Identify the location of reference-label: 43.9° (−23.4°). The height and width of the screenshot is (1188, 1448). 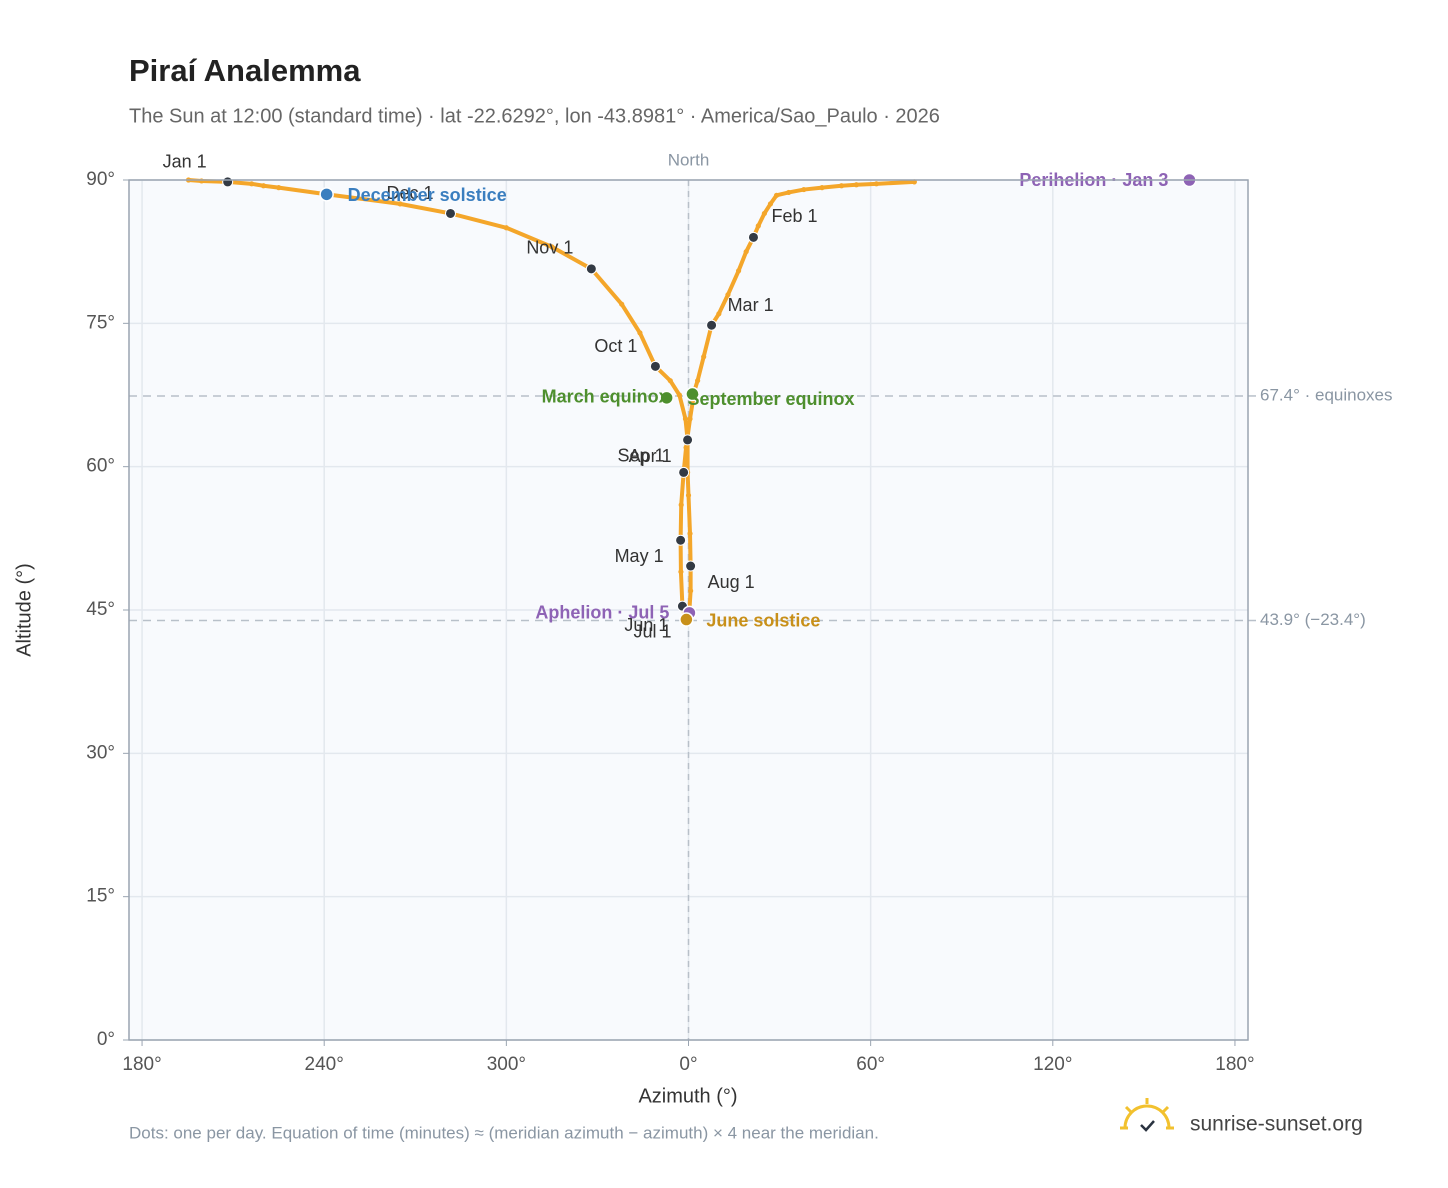
(1313, 619).